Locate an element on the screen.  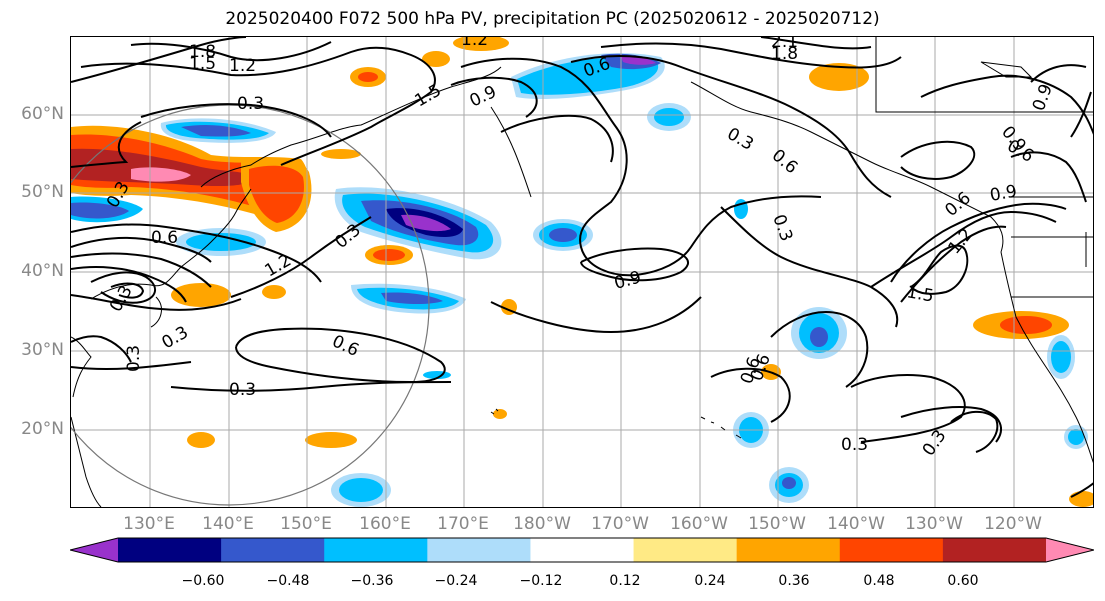
lon-label-150e: 150°E is located at coordinates (306, 524).